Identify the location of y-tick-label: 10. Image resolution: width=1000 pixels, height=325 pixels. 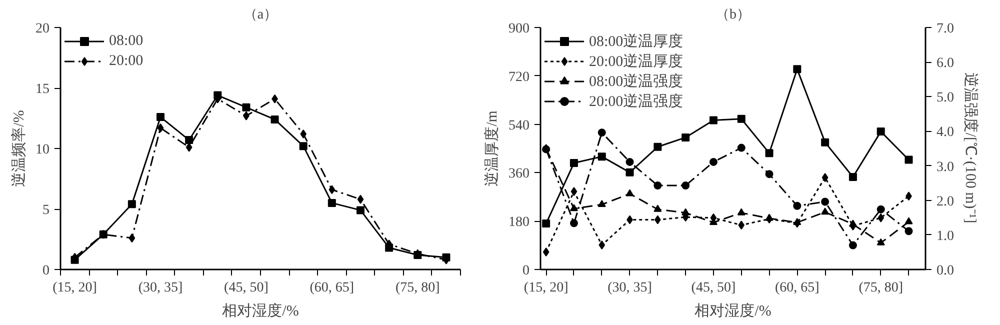
(43, 150).